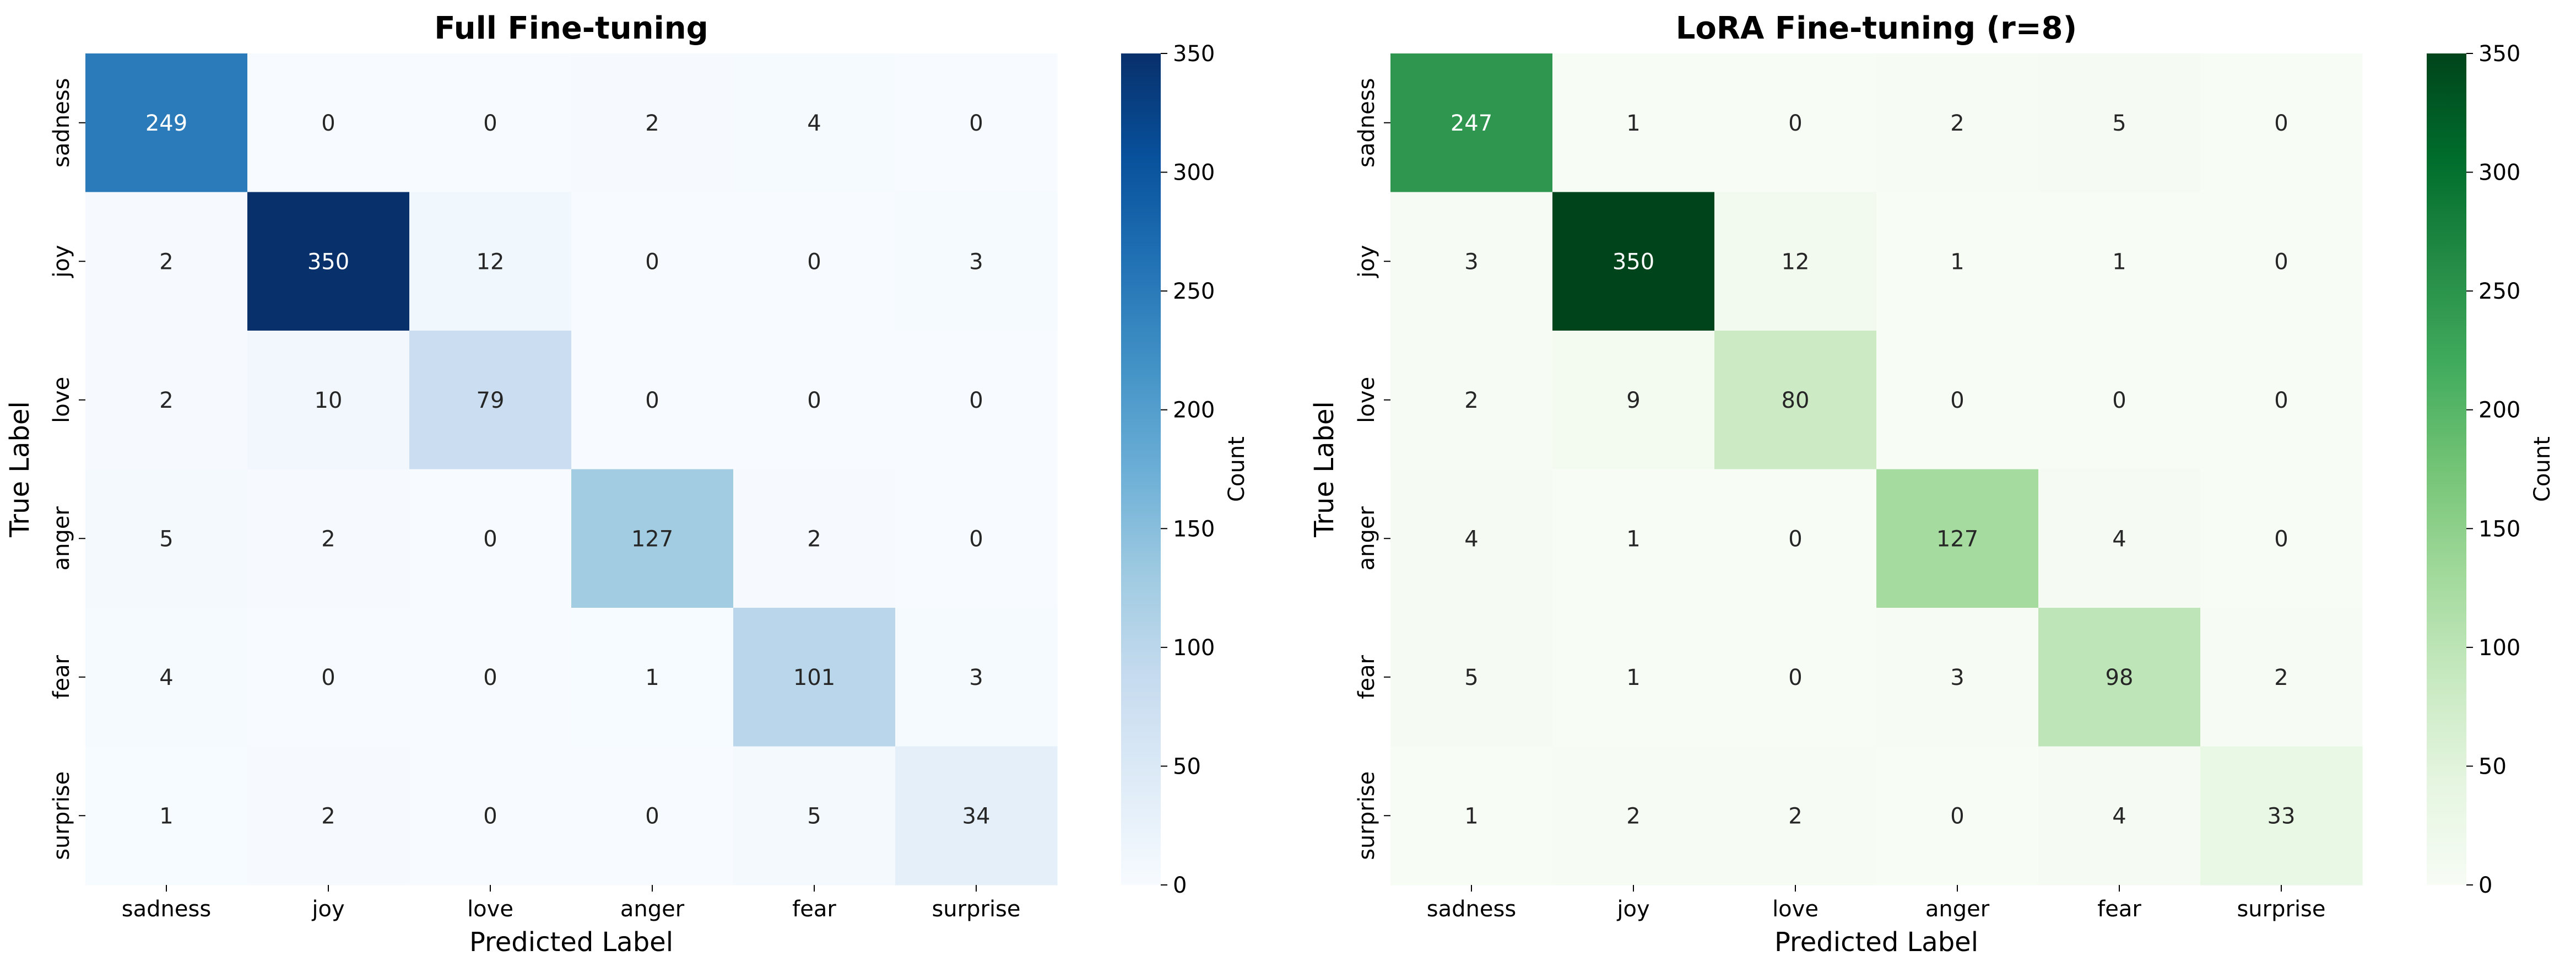 The height and width of the screenshot is (972, 2576). What do you see at coordinates (61, 123) in the screenshot?
I see `y-tick-label: sadness` at bounding box center [61, 123].